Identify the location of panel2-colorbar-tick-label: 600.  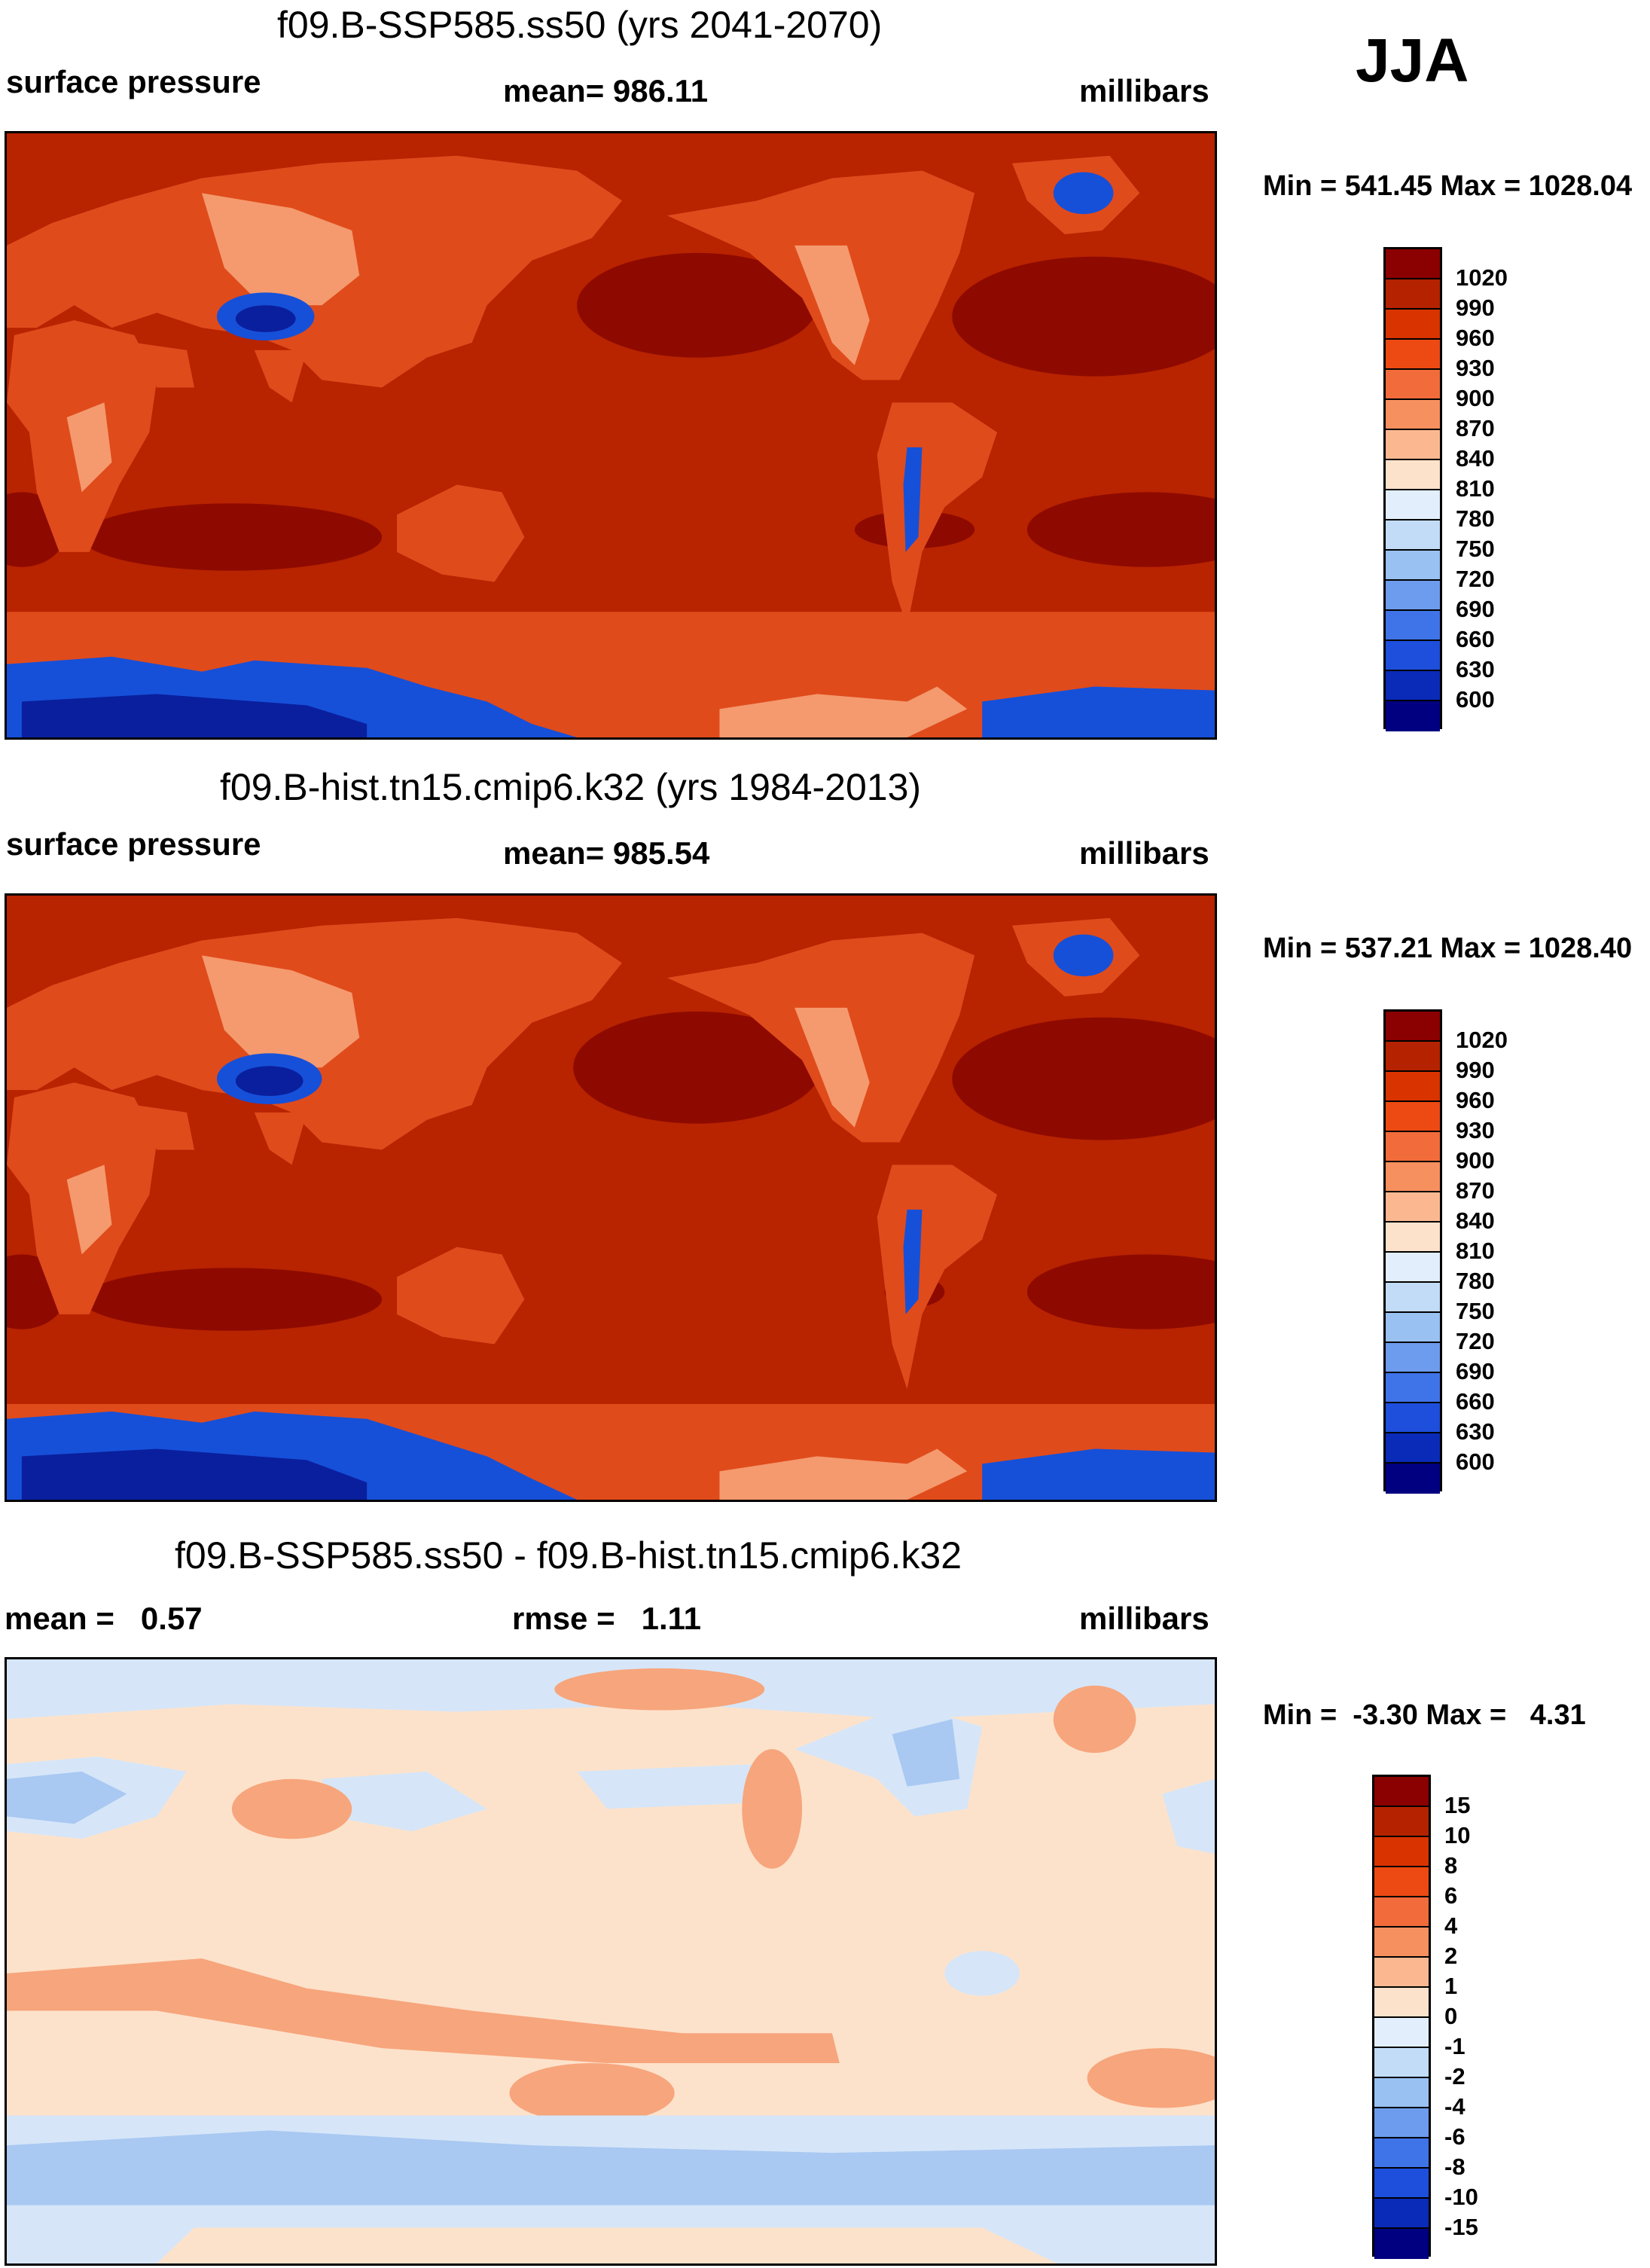
(1475, 1461).